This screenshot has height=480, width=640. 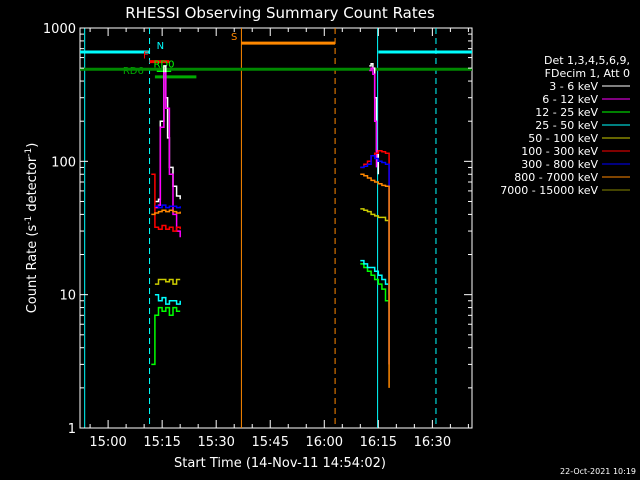 I want to click on x-tick-label: 15:00, so click(x=107, y=442).